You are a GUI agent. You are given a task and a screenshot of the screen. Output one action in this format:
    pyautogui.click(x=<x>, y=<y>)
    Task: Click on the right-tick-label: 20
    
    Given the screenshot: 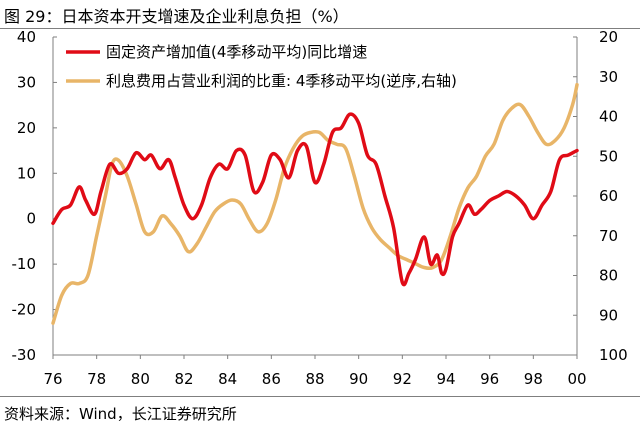 What is the action you would take?
    pyautogui.click(x=608, y=37)
    